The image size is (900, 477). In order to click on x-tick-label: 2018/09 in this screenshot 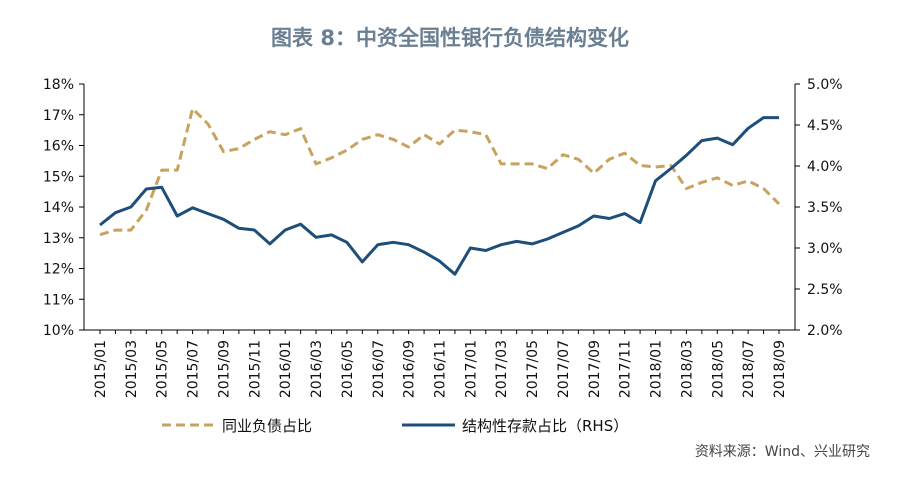, I will do `click(780, 369)`.